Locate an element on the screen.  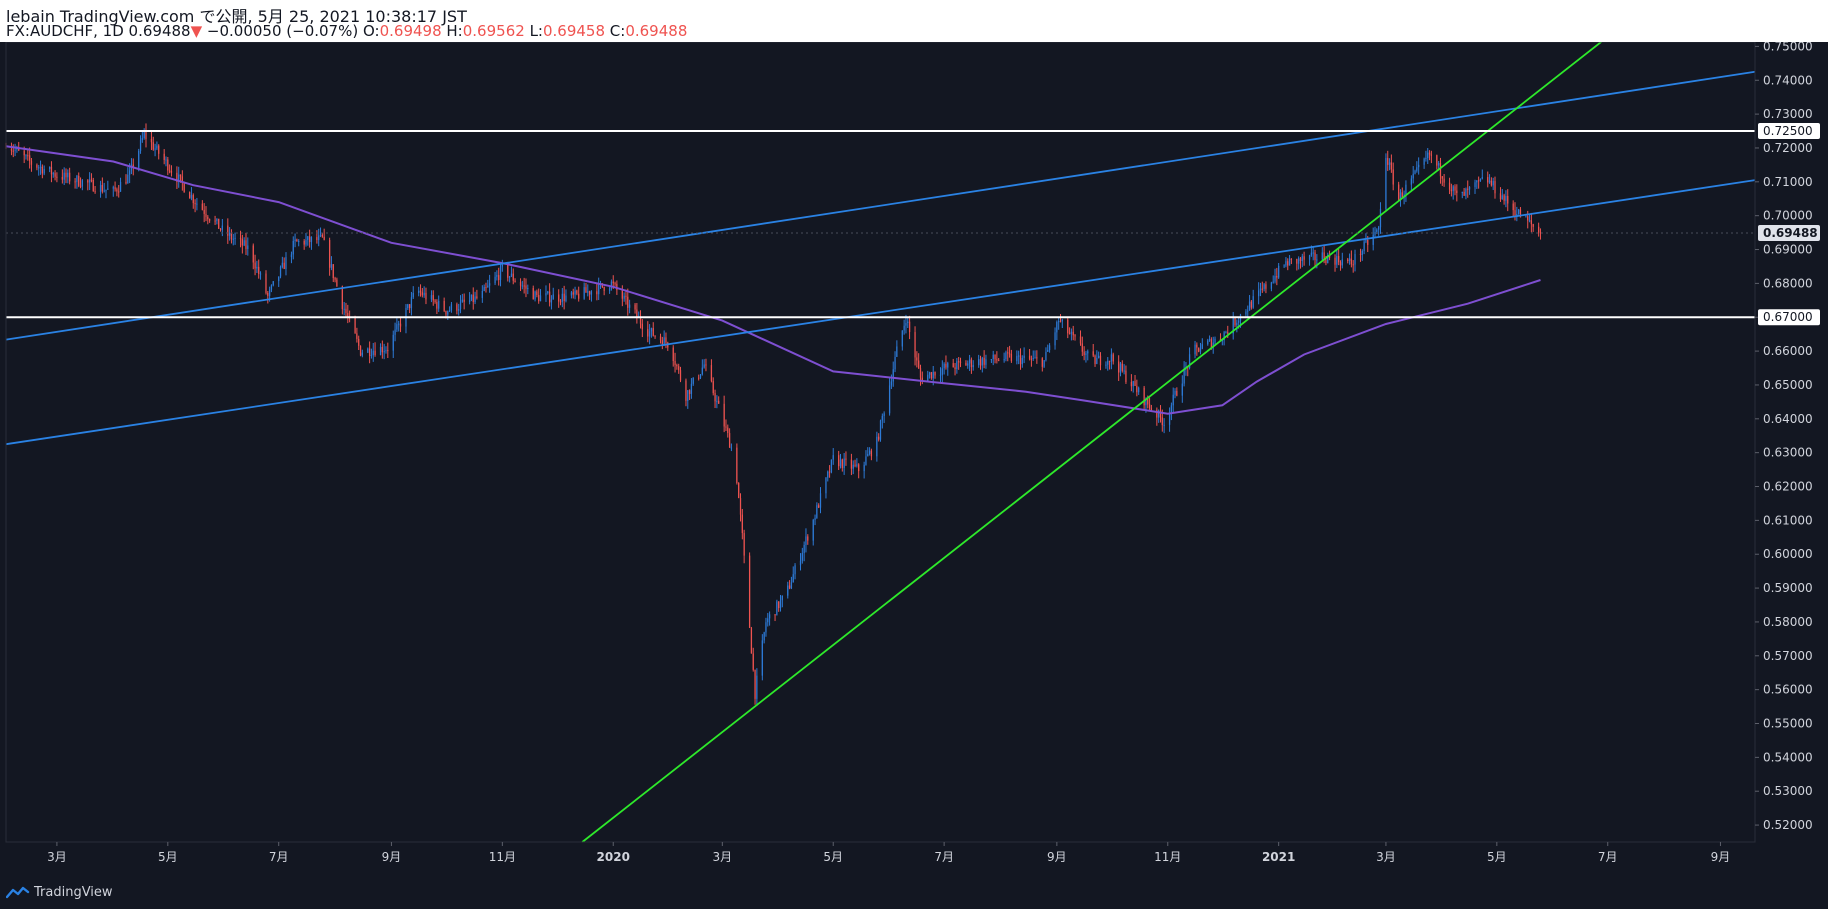
footer-brand: TradingView is located at coordinates (73, 892).